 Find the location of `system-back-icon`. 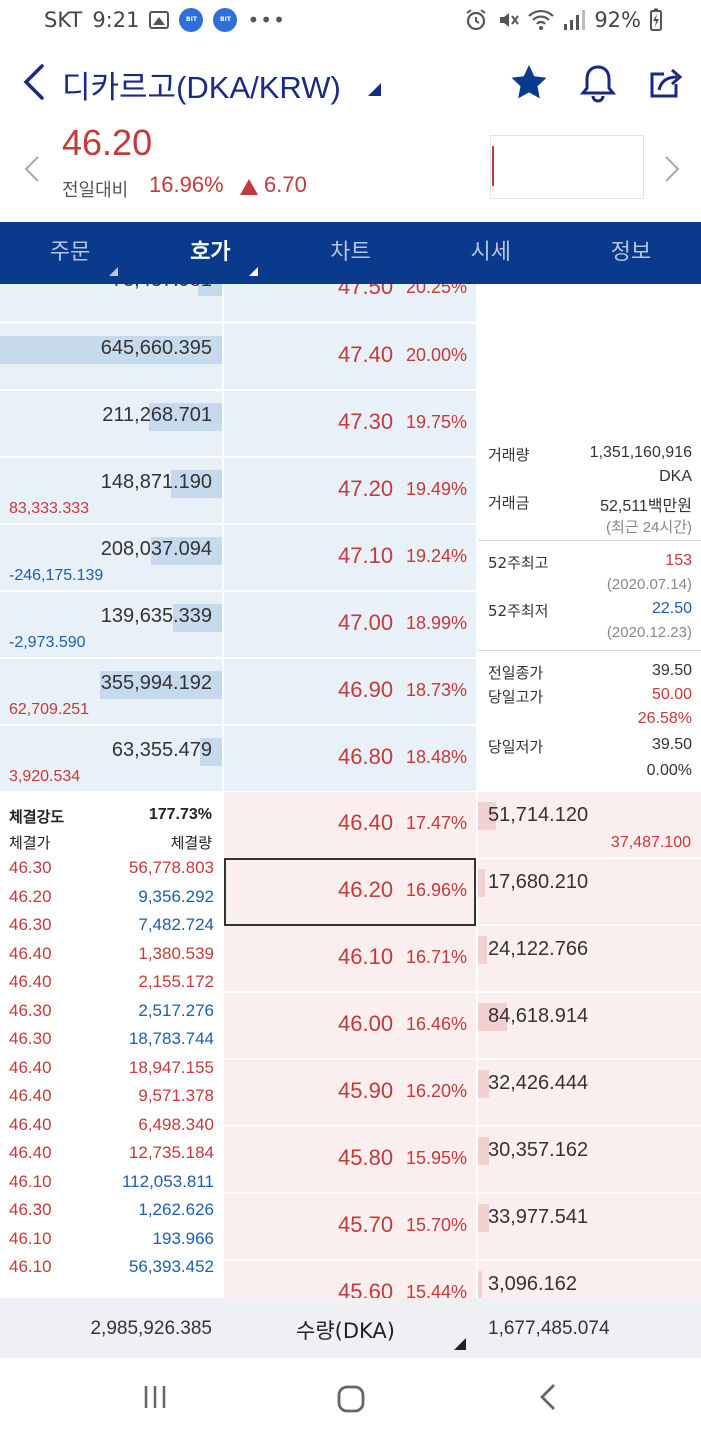

system-back-icon is located at coordinates (548, 1397).